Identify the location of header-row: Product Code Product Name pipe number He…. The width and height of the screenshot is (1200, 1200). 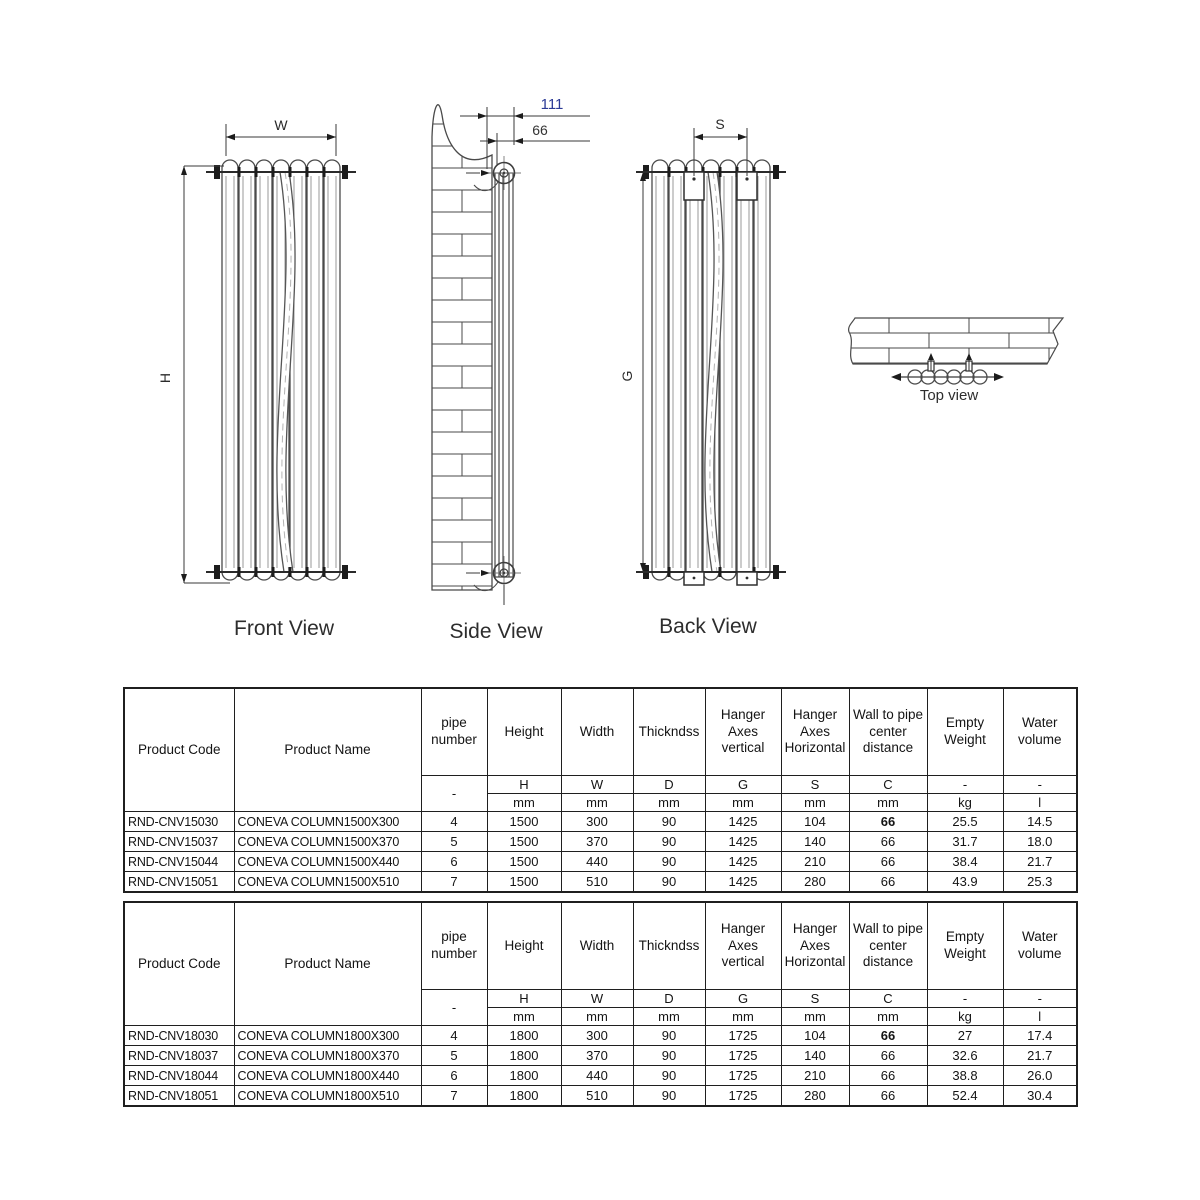
(600, 749).